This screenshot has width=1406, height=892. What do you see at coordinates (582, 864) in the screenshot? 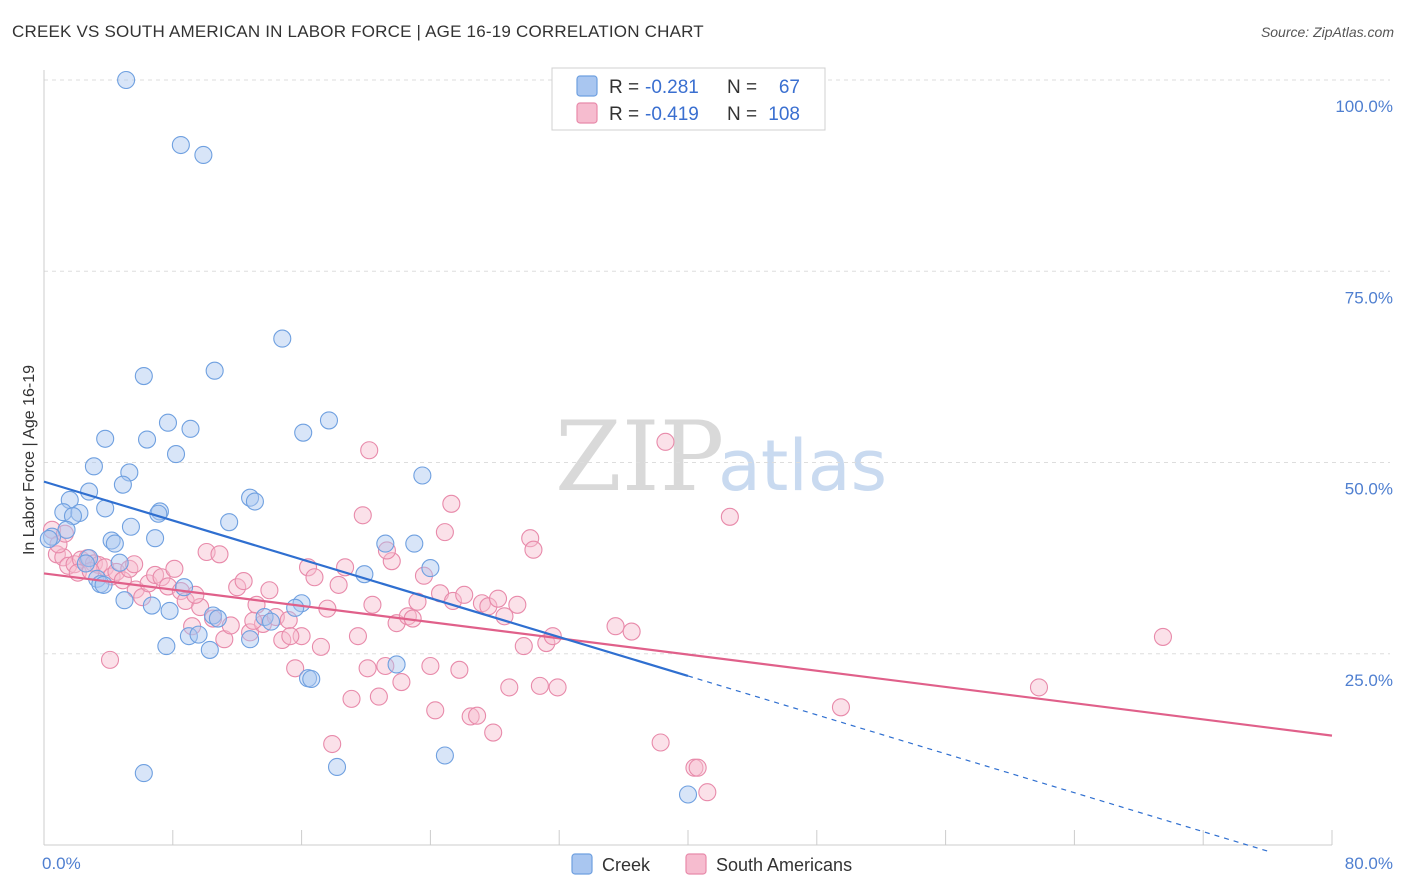
I see `creek-bottom-swatch` at bounding box center [582, 864].